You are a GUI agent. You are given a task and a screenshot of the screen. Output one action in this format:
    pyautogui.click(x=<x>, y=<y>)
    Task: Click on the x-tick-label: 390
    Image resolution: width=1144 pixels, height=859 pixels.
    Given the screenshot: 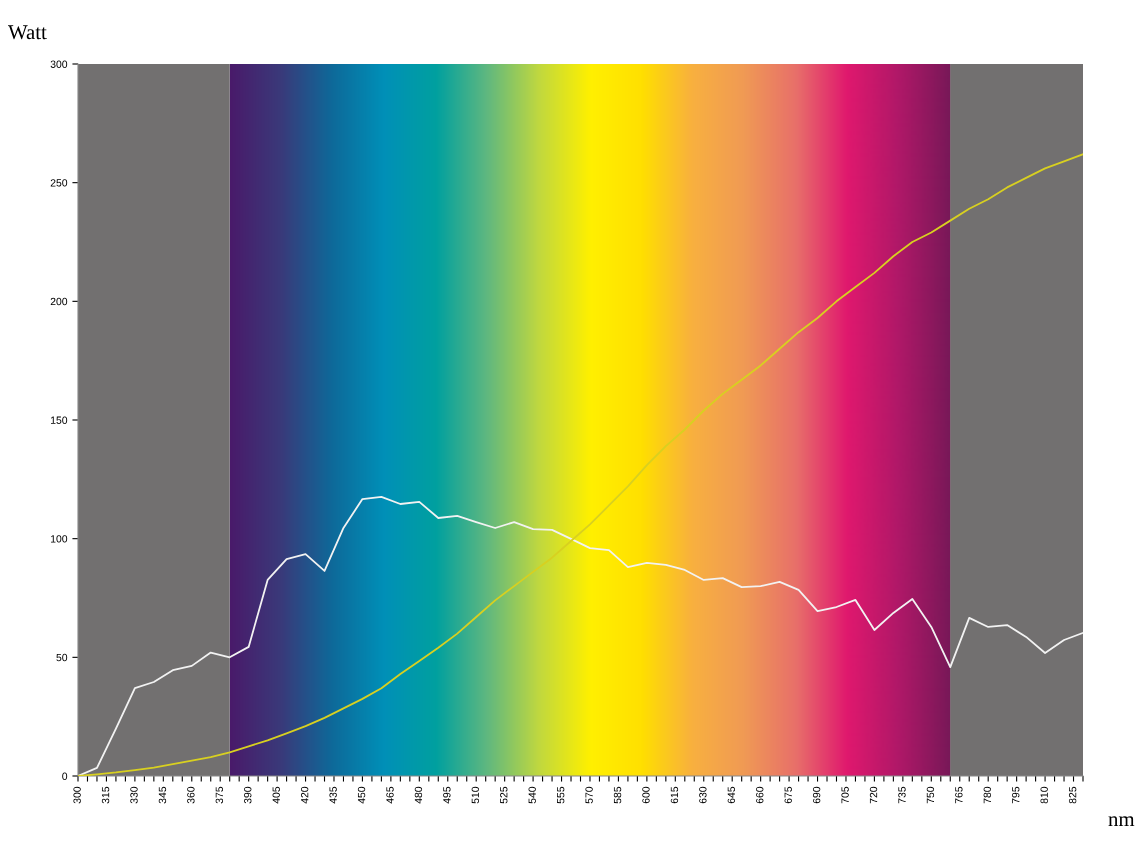 What is the action you would take?
    pyautogui.click(x=248, y=795)
    